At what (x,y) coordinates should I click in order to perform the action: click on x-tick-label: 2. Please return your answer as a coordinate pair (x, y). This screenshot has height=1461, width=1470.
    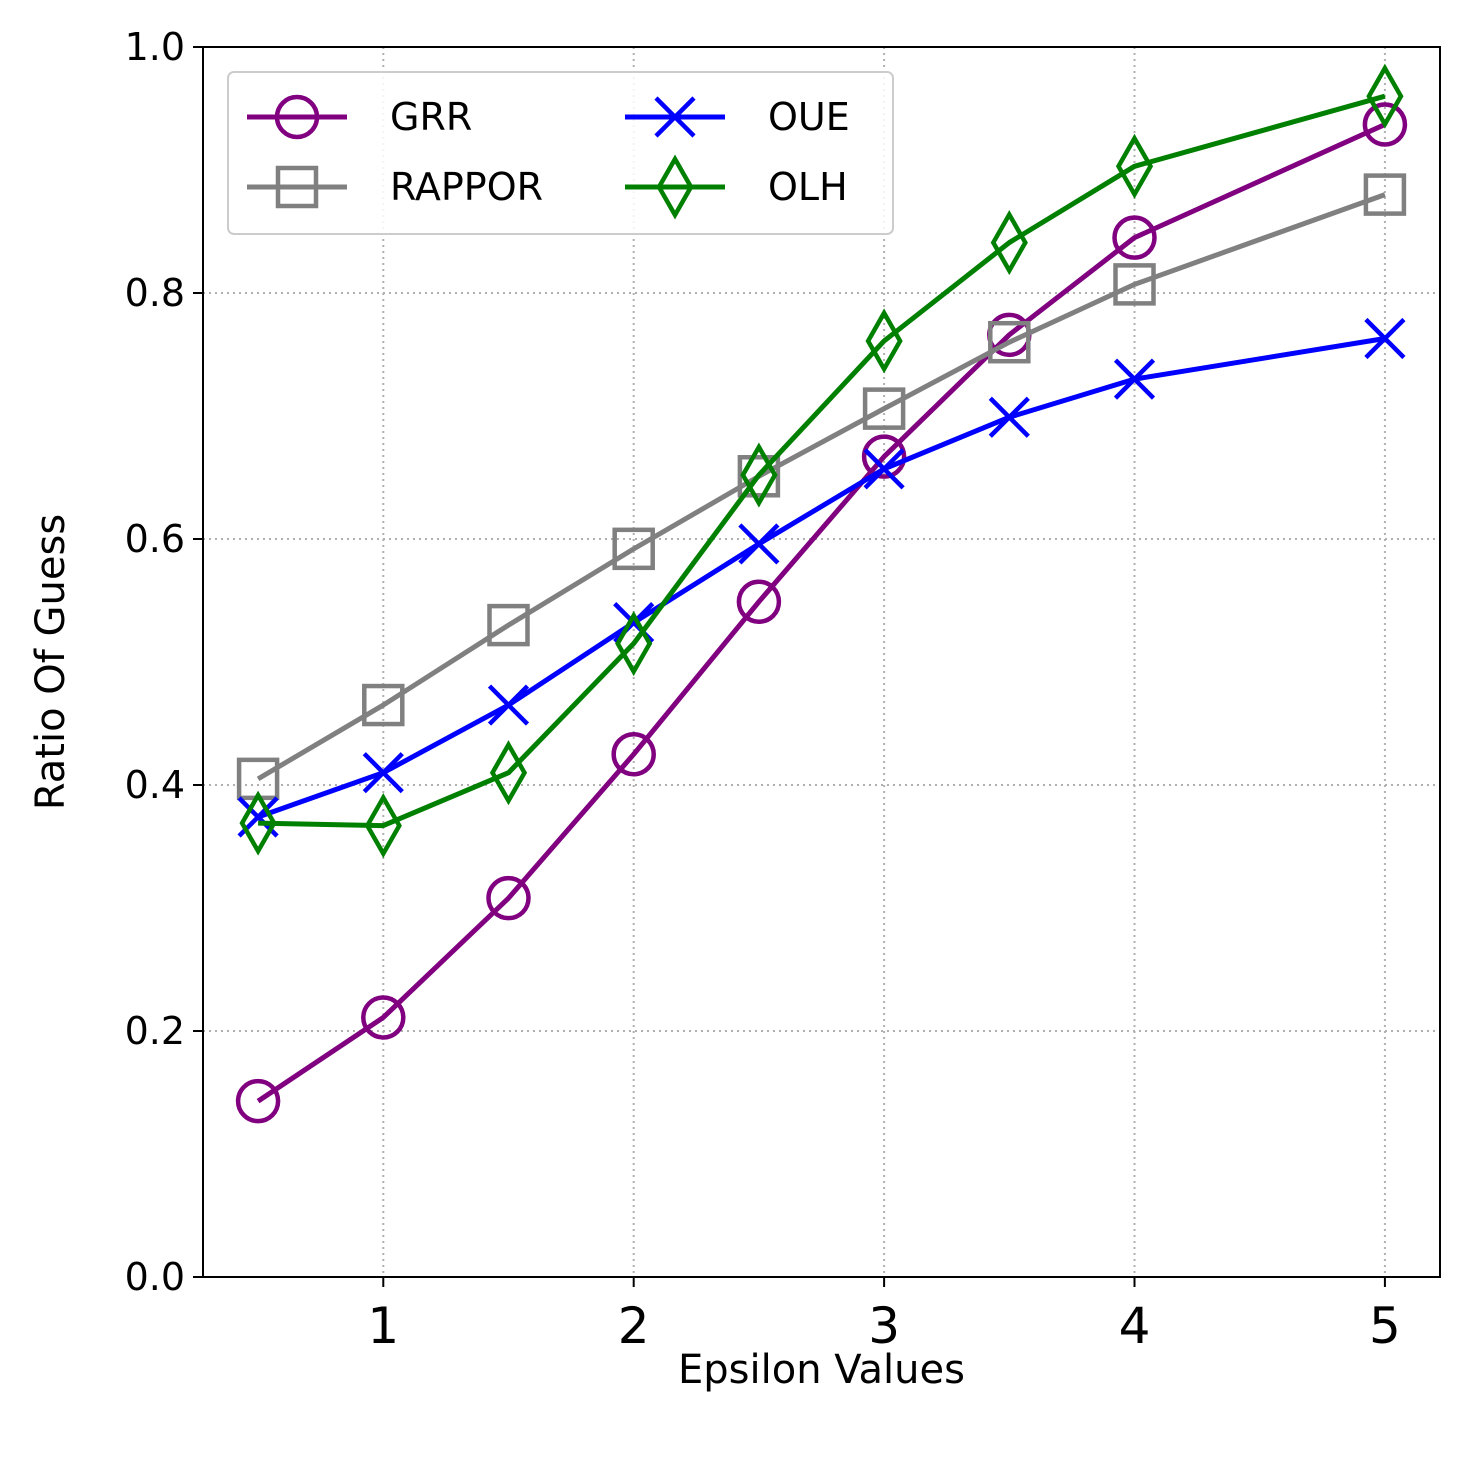
    Looking at the image, I should click on (634, 1326).